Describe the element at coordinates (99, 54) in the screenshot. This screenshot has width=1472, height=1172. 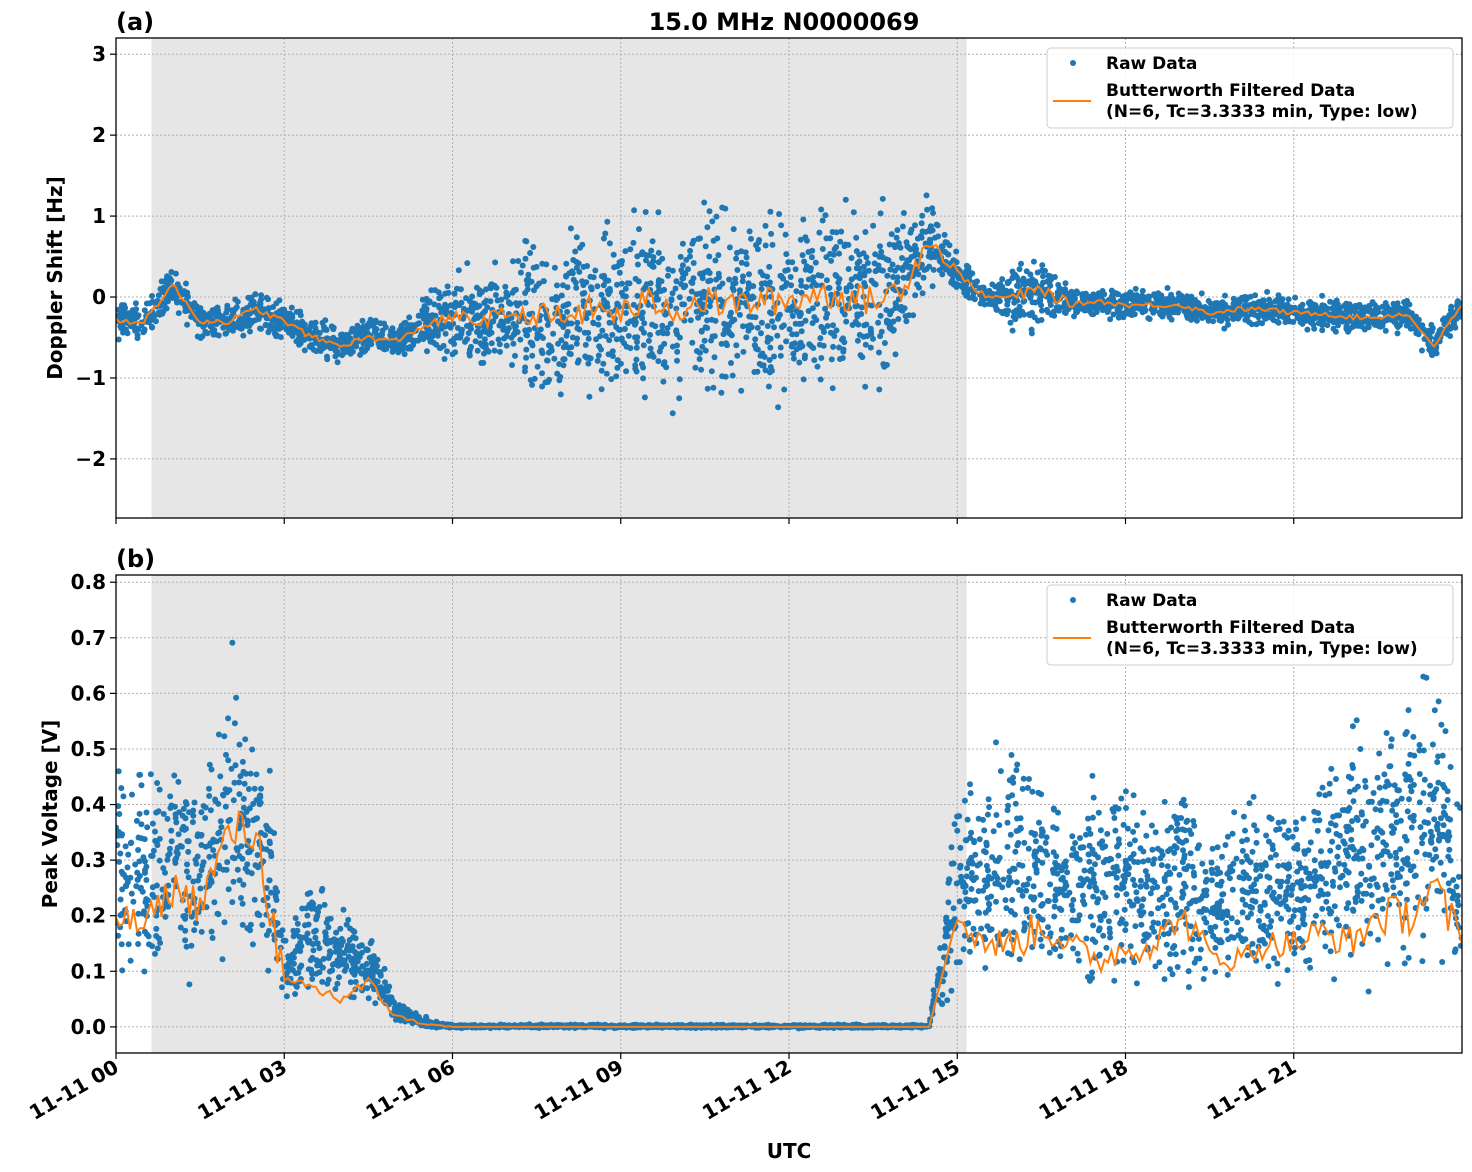
I see `y-tick-label: 3` at that location.